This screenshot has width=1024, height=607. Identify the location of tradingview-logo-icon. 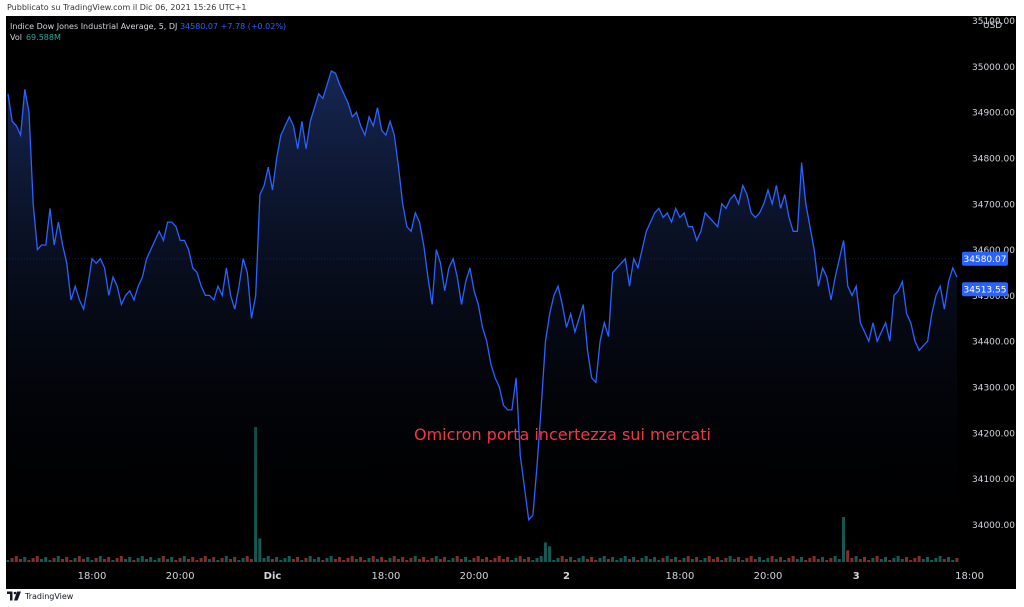
(14, 596).